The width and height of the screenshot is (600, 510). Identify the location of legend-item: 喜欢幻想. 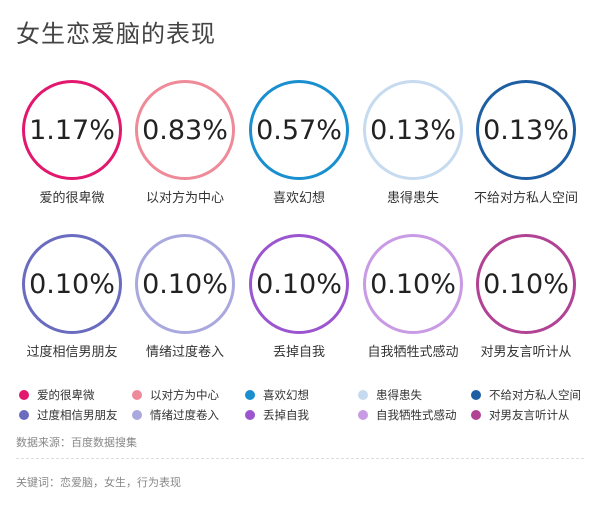
(298, 395).